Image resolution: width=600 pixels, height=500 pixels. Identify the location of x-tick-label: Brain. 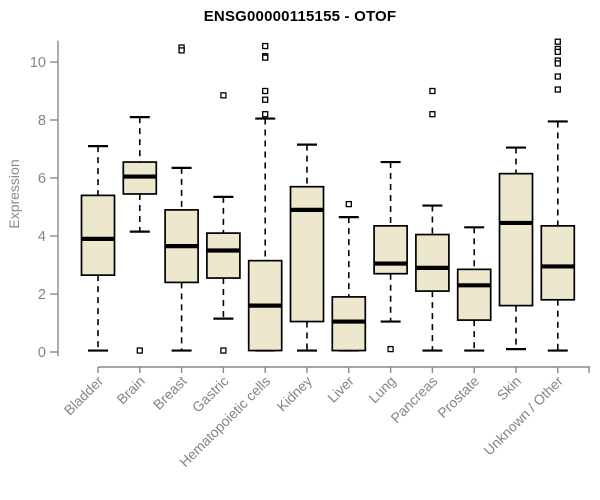
(130, 390).